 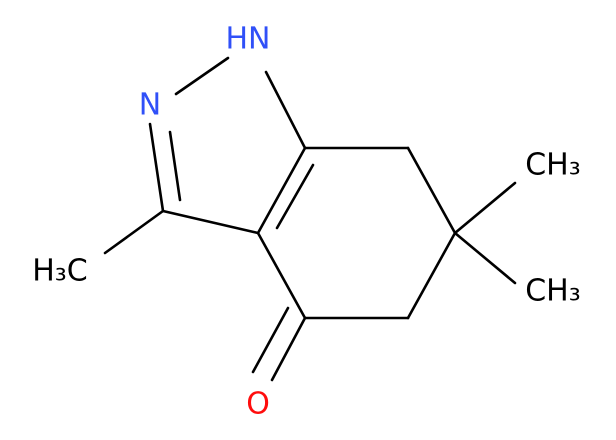 I want to click on atom-label: O, so click(x=258, y=404).